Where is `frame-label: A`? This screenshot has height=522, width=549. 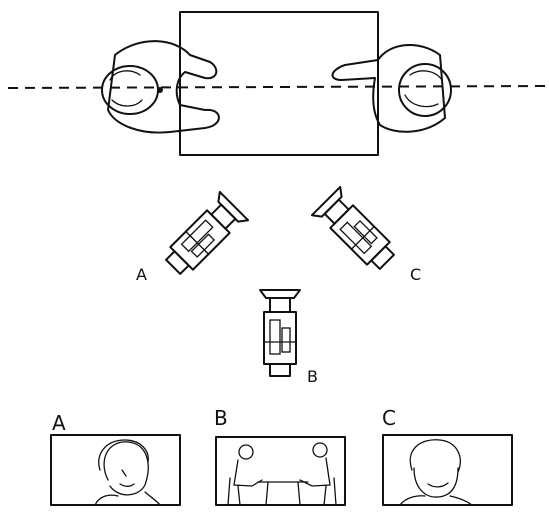
frame-label: A is located at coordinates (59, 423).